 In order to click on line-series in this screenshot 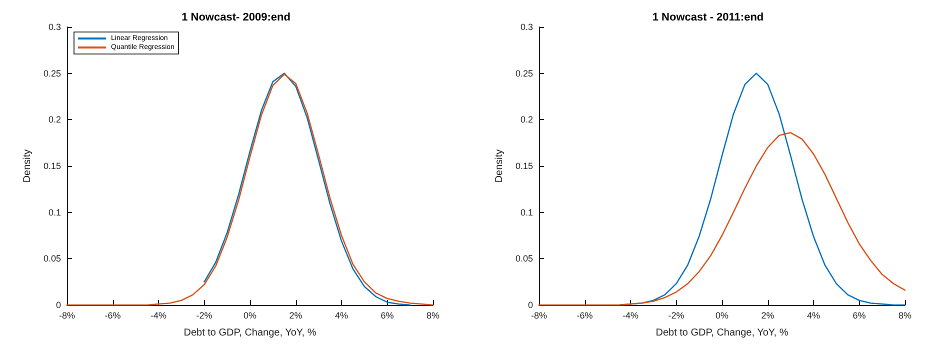, I will do `click(307, 189)`.